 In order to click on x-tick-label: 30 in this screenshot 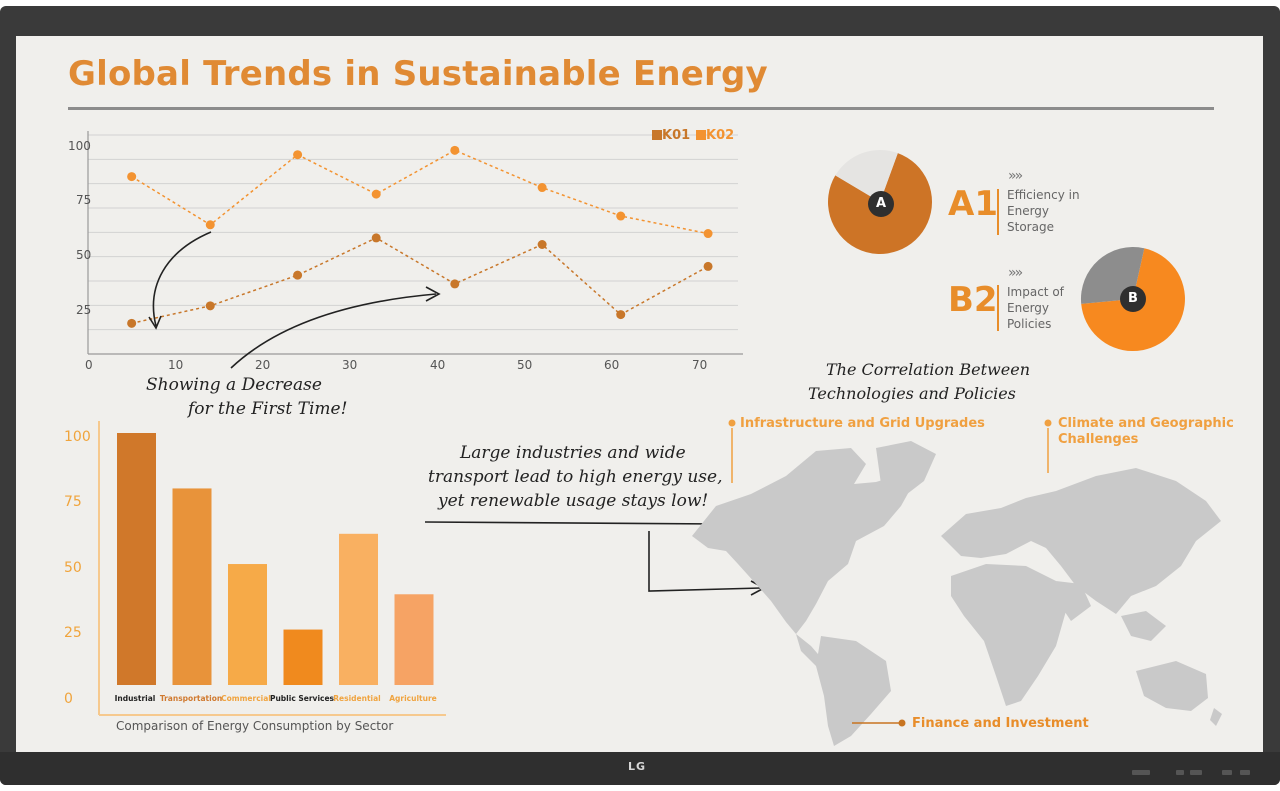, I will do `click(350, 365)`.